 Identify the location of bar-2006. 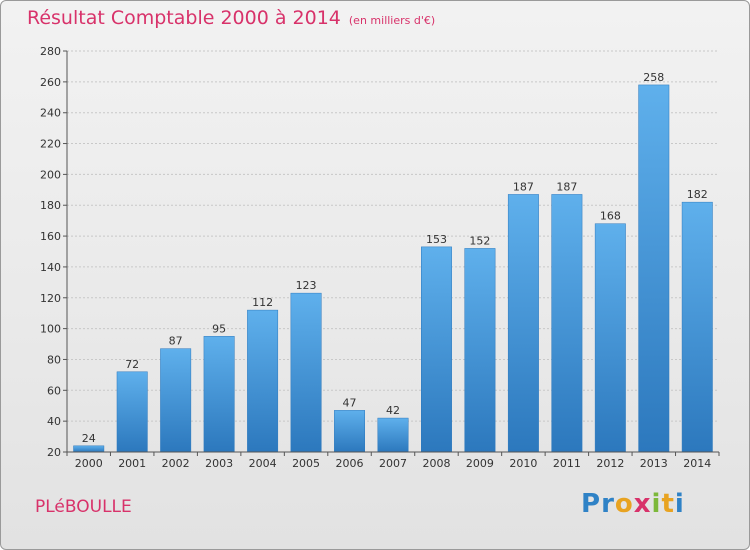
(349, 431).